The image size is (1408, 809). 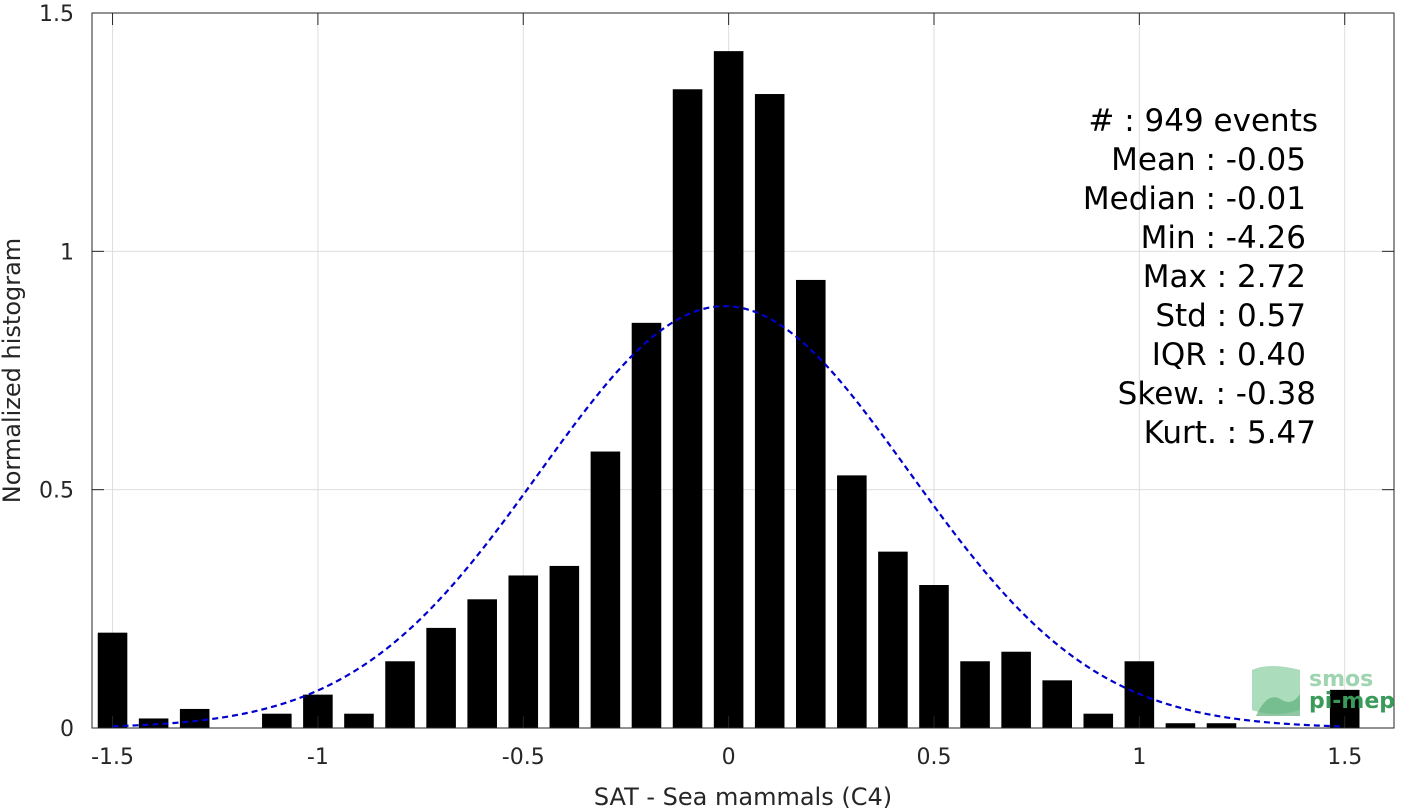 What do you see at coordinates (1352, 701) in the screenshot?
I see `logo-text-pimep: pi-mep` at bounding box center [1352, 701].